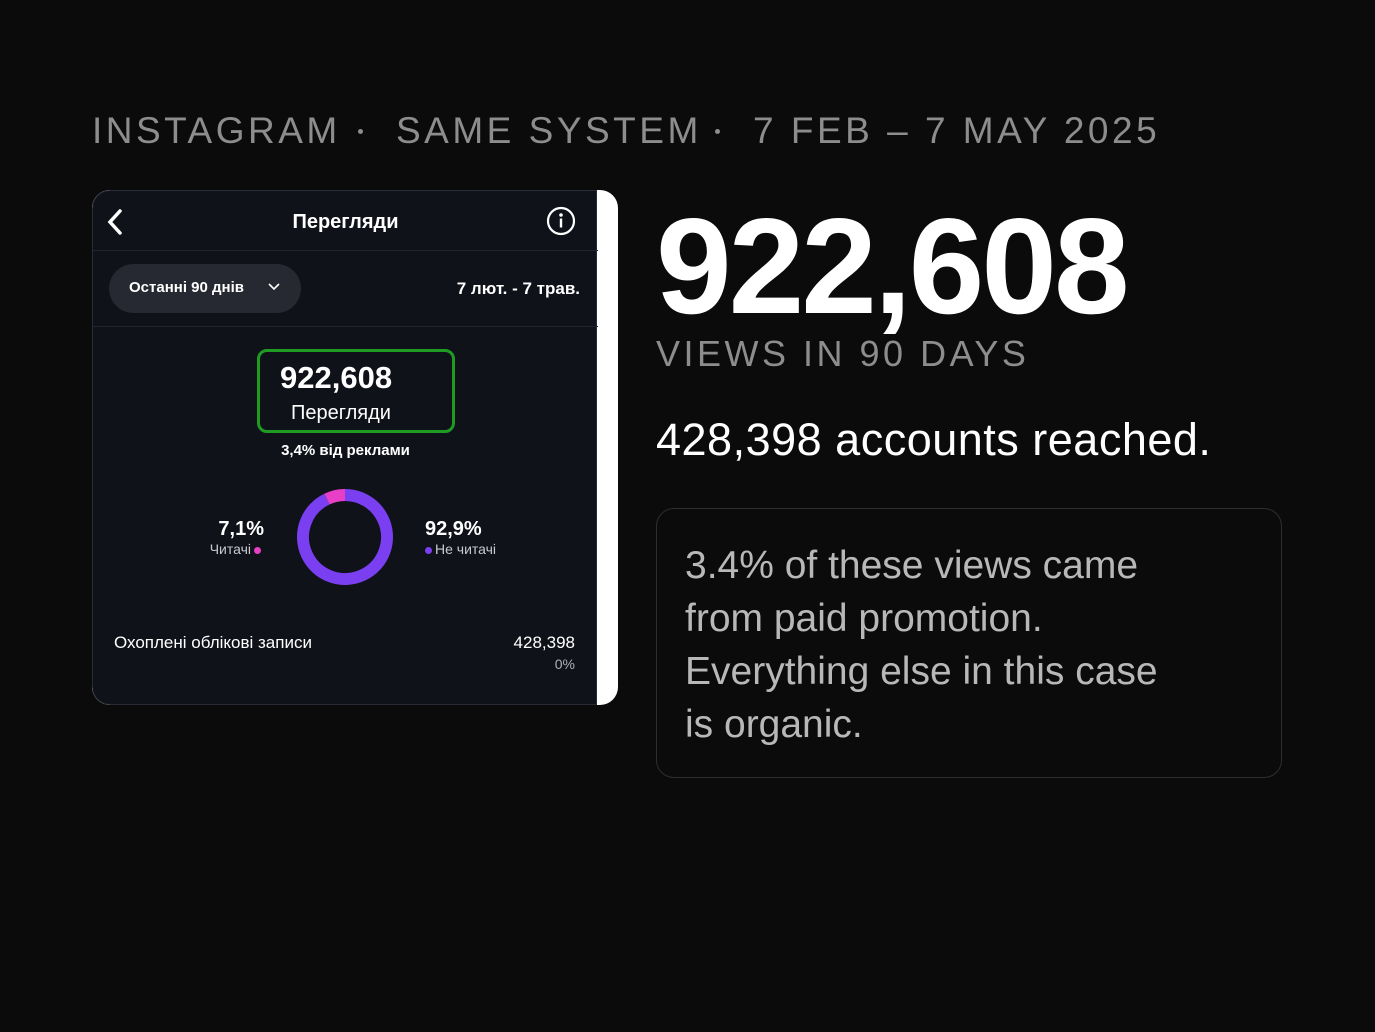  I want to click on header-item: 7 FEB – 7 MAY 2025, so click(957, 130).